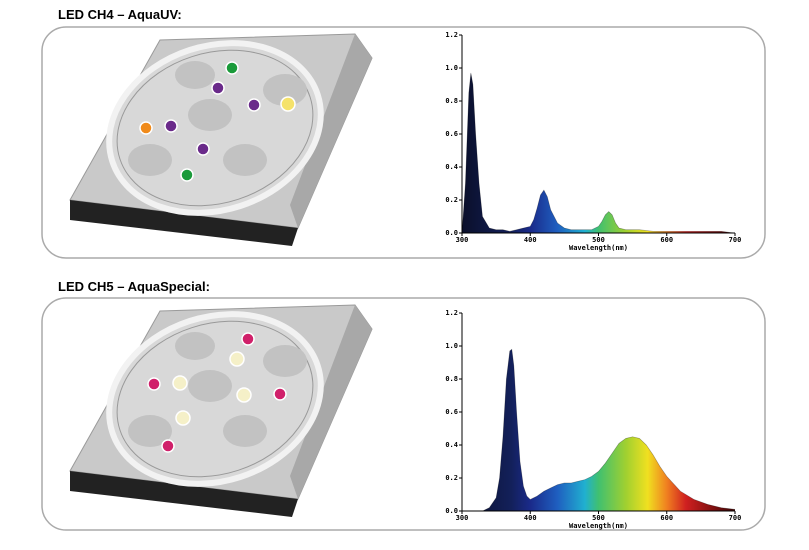 This screenshot has height=550, width=809. I want to click on heading: LED CH5 – AquaSpecial:, so click(134, 286).